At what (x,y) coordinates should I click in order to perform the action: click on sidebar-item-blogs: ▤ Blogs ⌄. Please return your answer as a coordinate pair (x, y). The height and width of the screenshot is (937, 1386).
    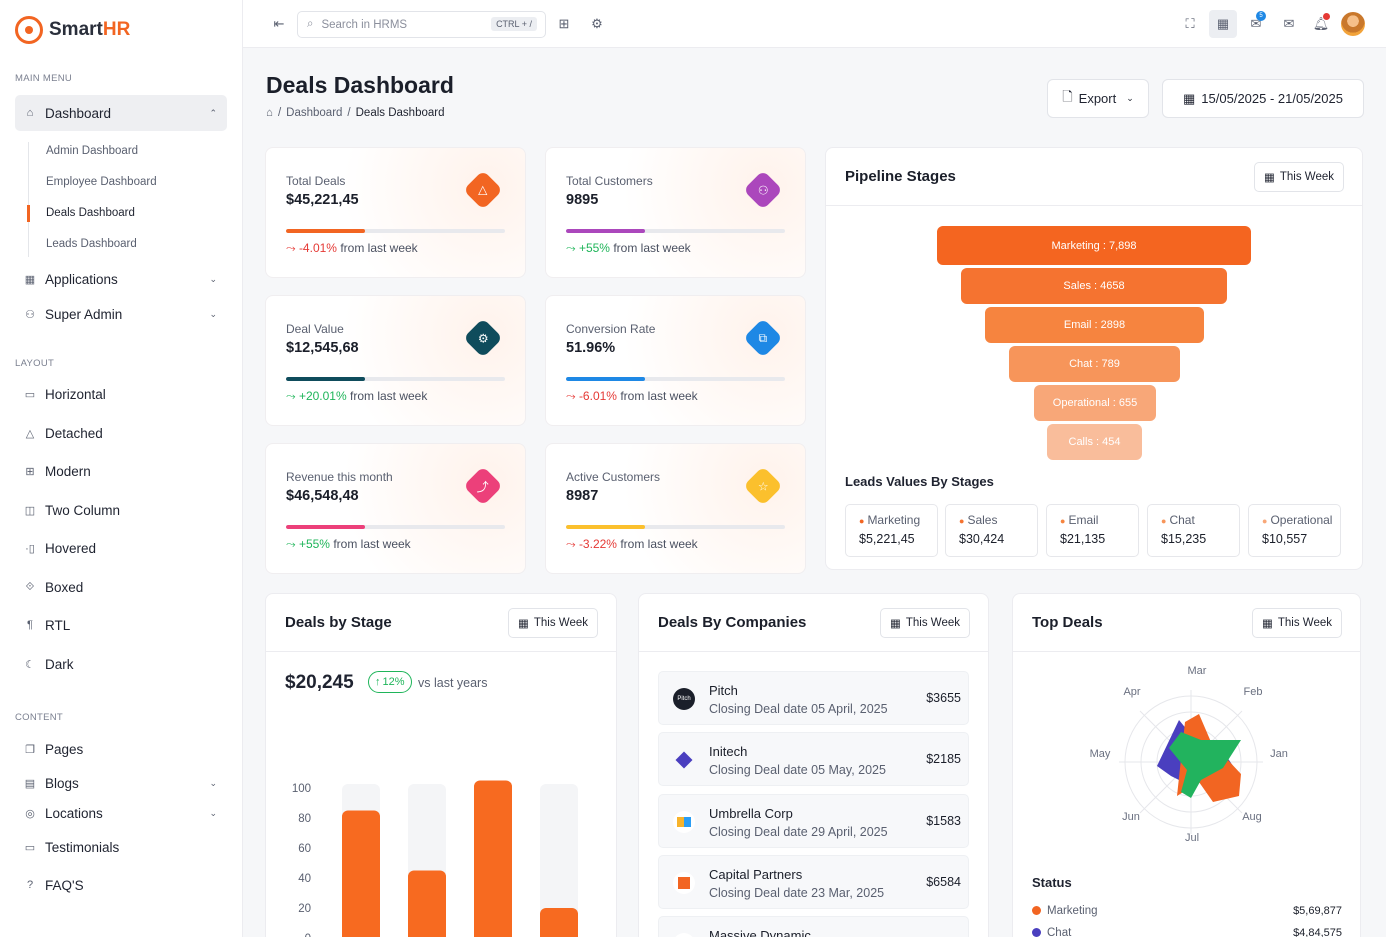
    Looking at the image, I should click on (121, 783).